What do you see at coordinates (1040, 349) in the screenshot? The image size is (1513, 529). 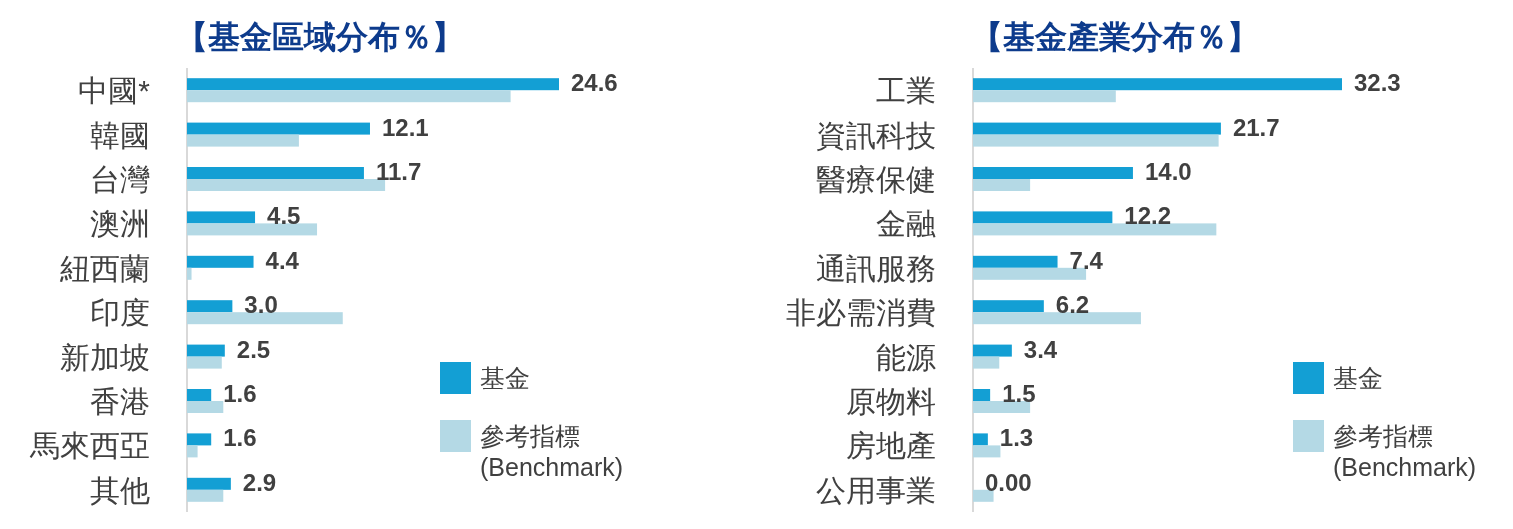 I see `data-label: 3.4` at bounding box center [1040, 349].